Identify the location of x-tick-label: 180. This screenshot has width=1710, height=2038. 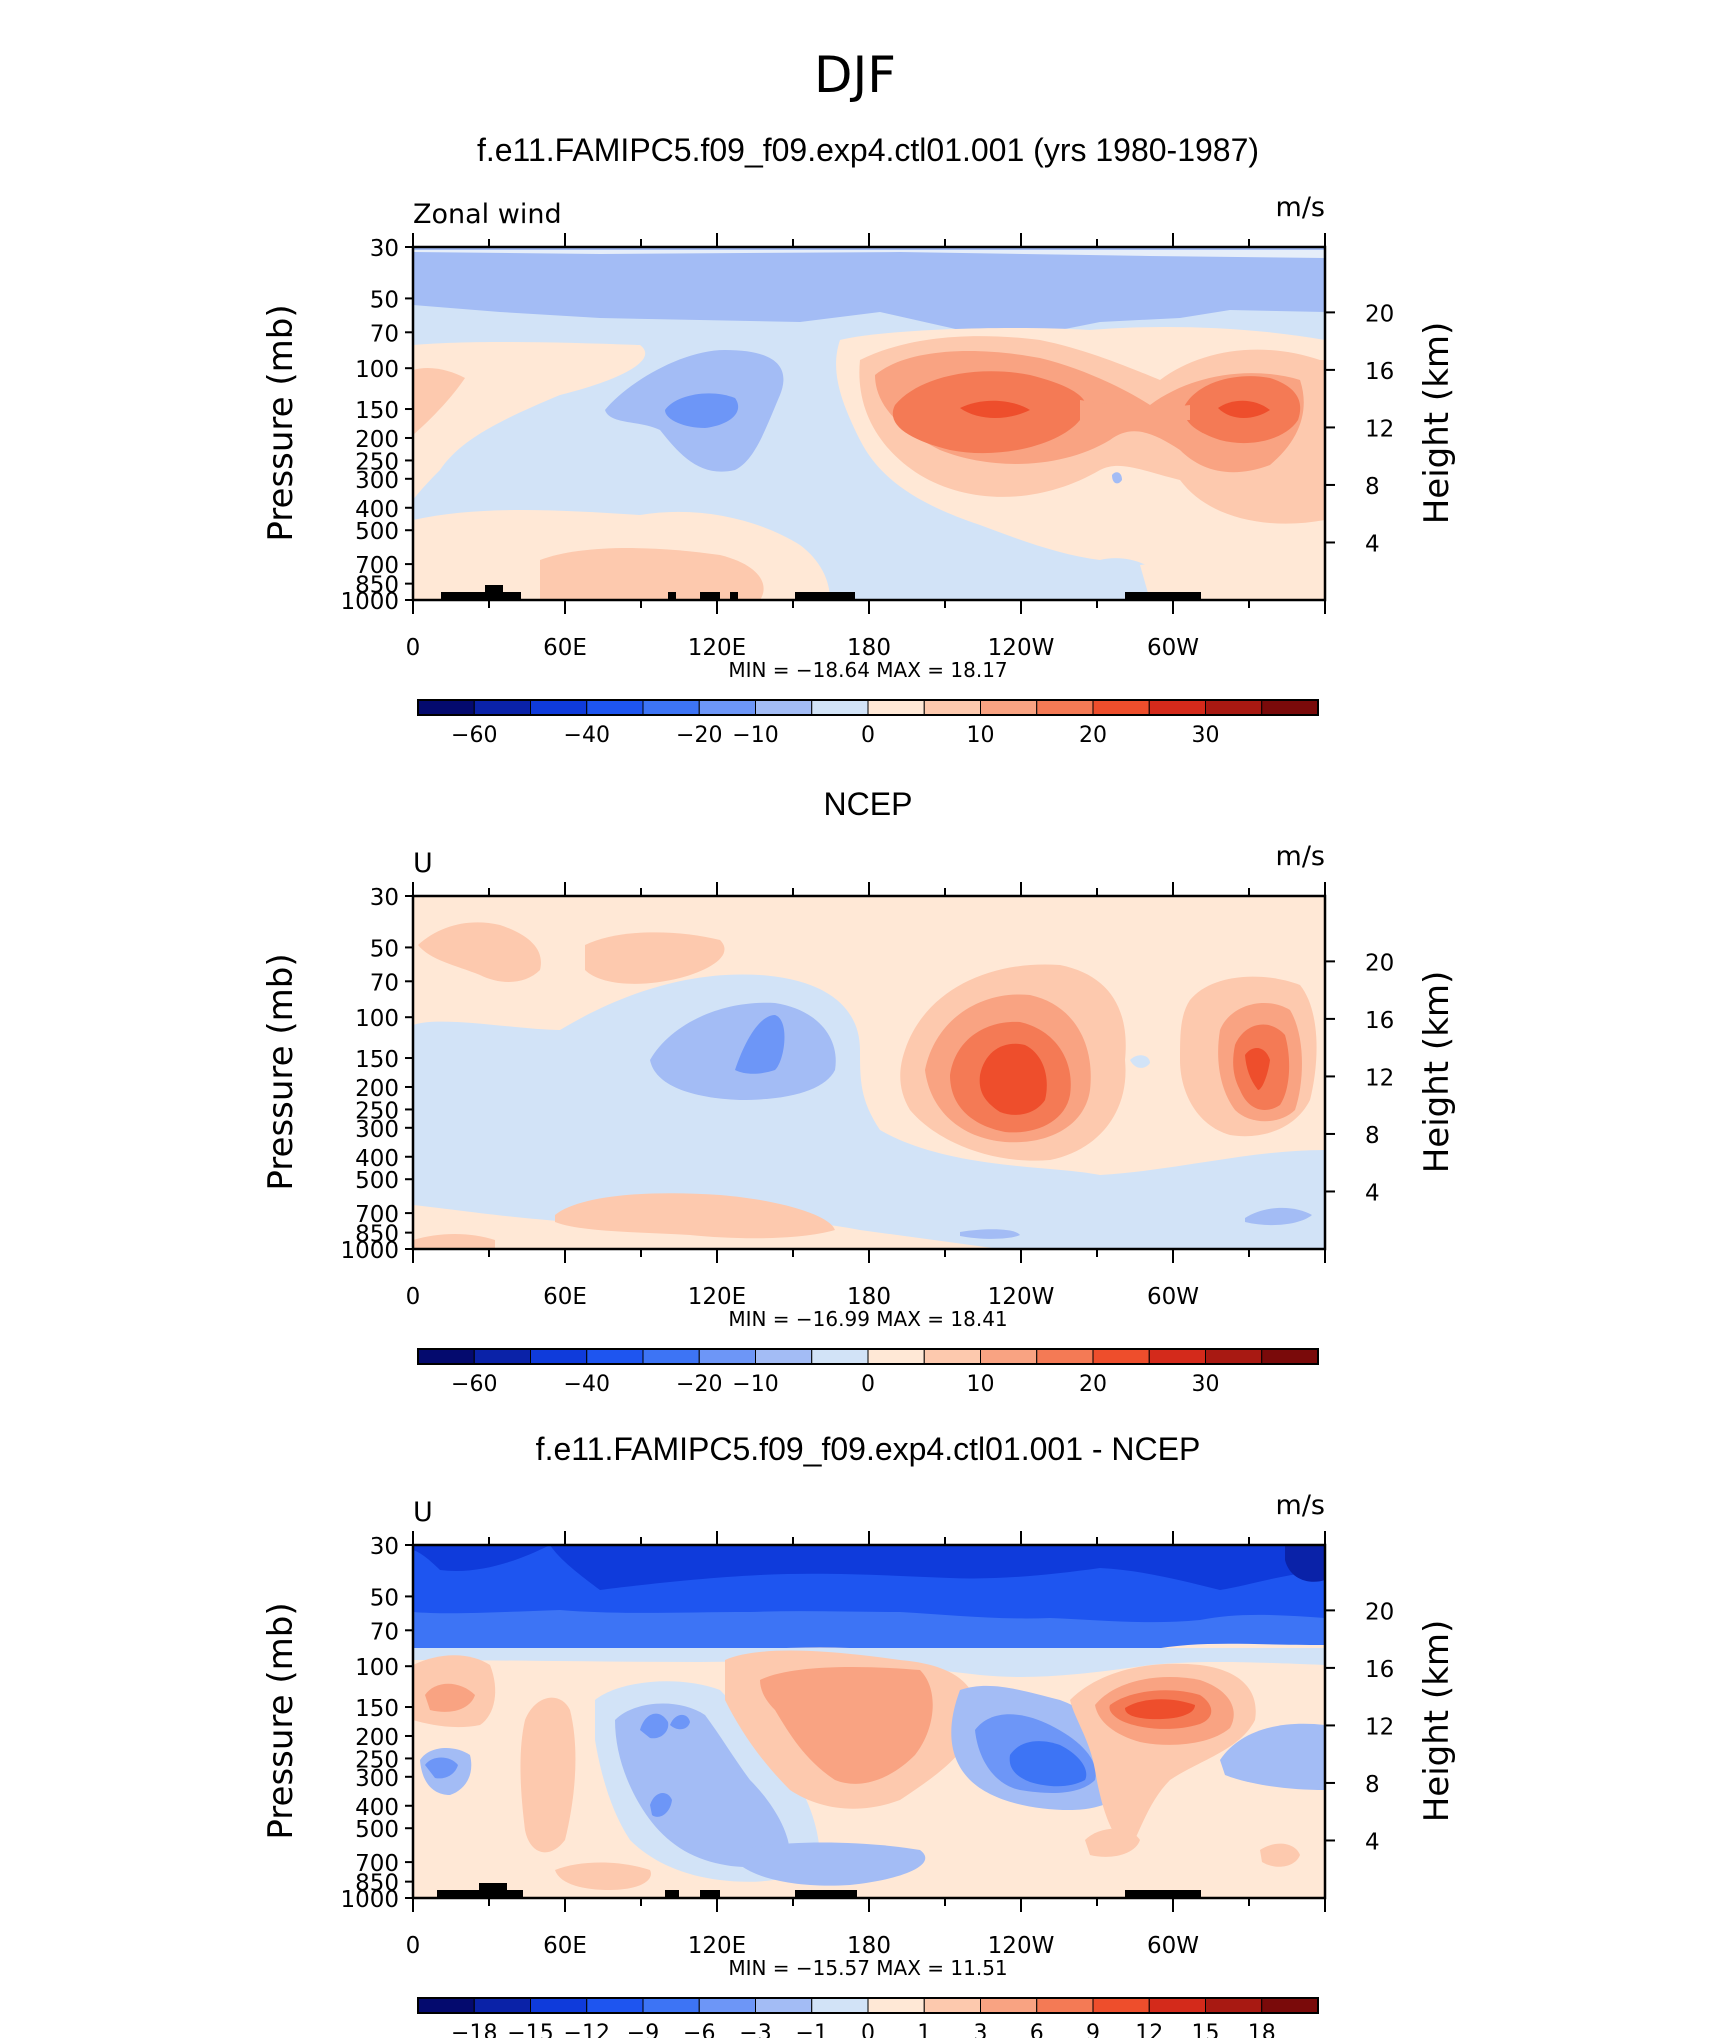
(869, 648).